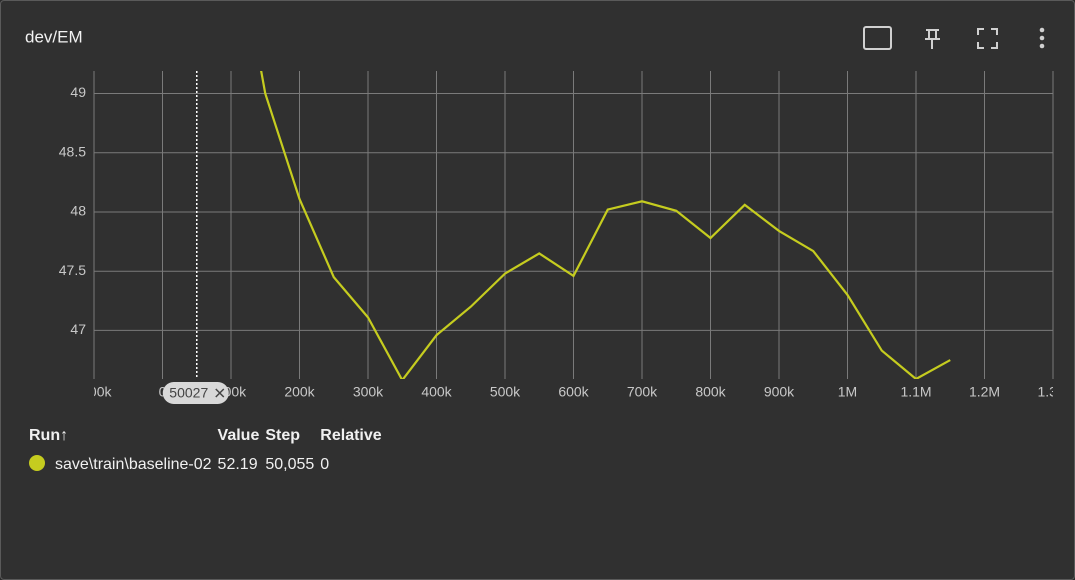 The height and width of the screenshot is (580, 1075). I want to click on cursor-label: 50027, so click(188, 393).